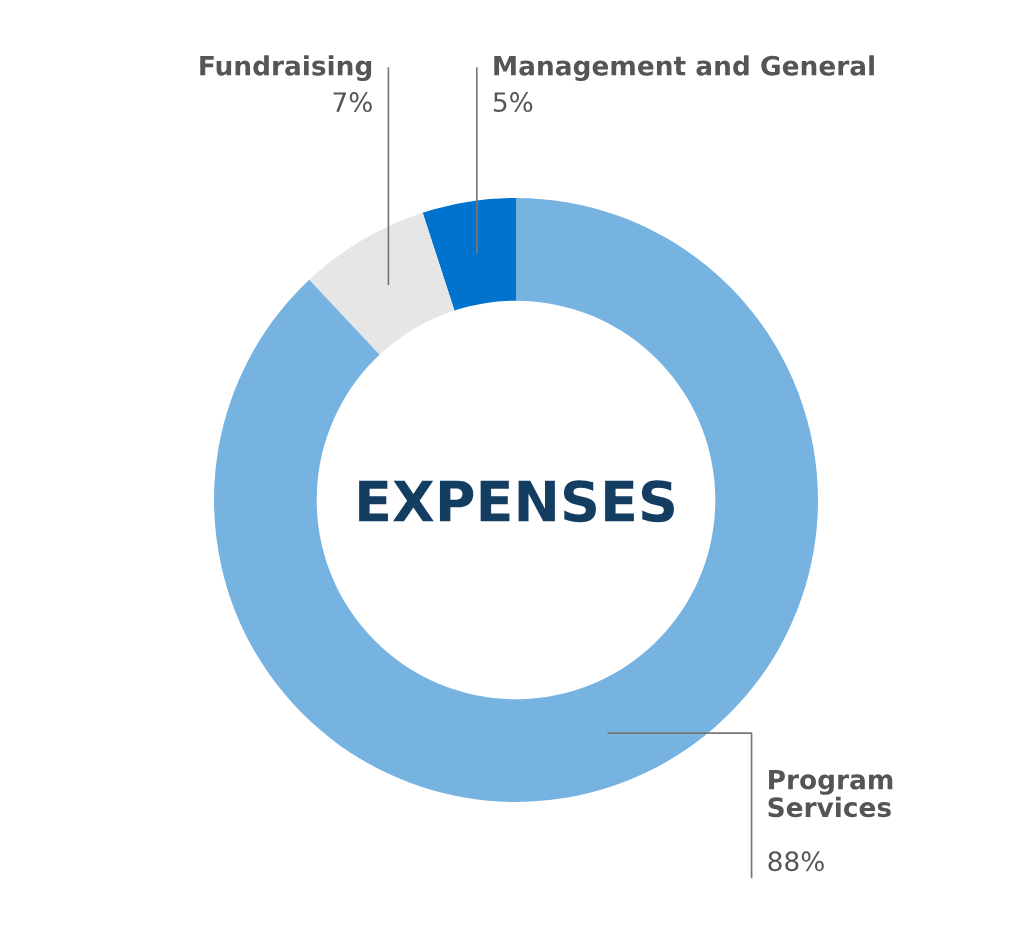 The width and height of the screenshot is (1024, 944). Describe the element at coordinates (352, 102) in the screenshot. I see `data-label: 7%` at that location.